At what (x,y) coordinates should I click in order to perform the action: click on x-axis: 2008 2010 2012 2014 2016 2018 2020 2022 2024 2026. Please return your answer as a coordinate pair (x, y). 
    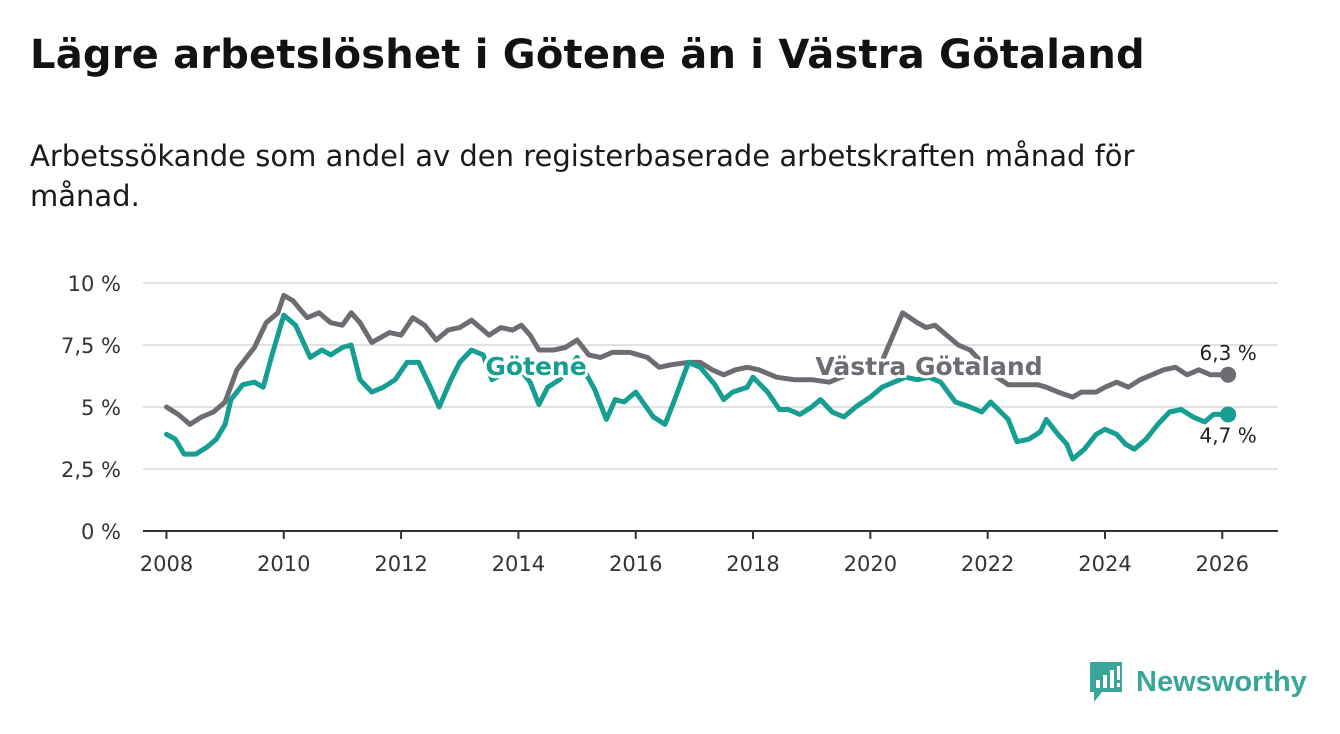
    Looking at the image, I should click on (709, 553).